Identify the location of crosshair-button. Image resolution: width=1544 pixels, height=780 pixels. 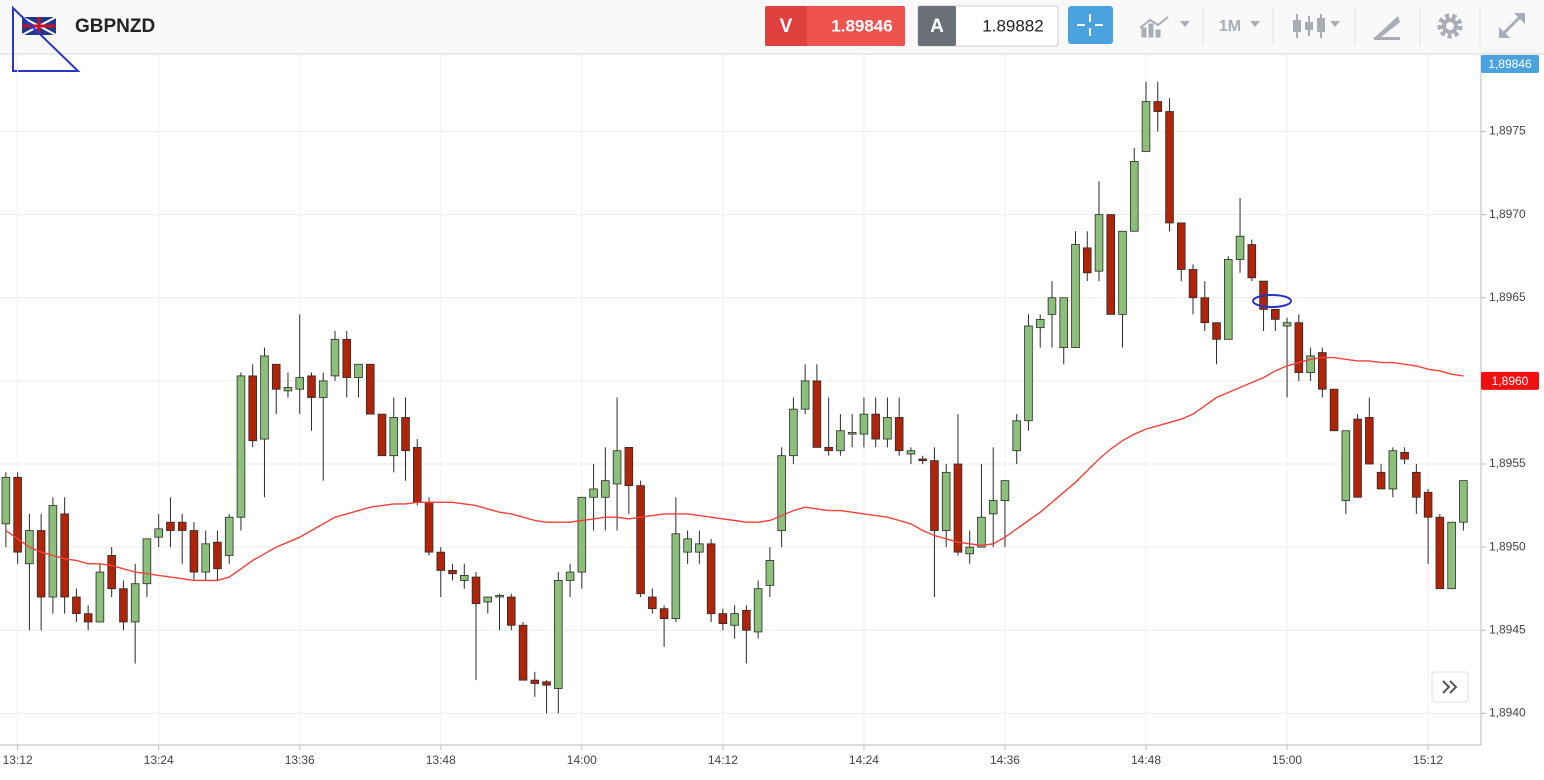
(1090, 25).